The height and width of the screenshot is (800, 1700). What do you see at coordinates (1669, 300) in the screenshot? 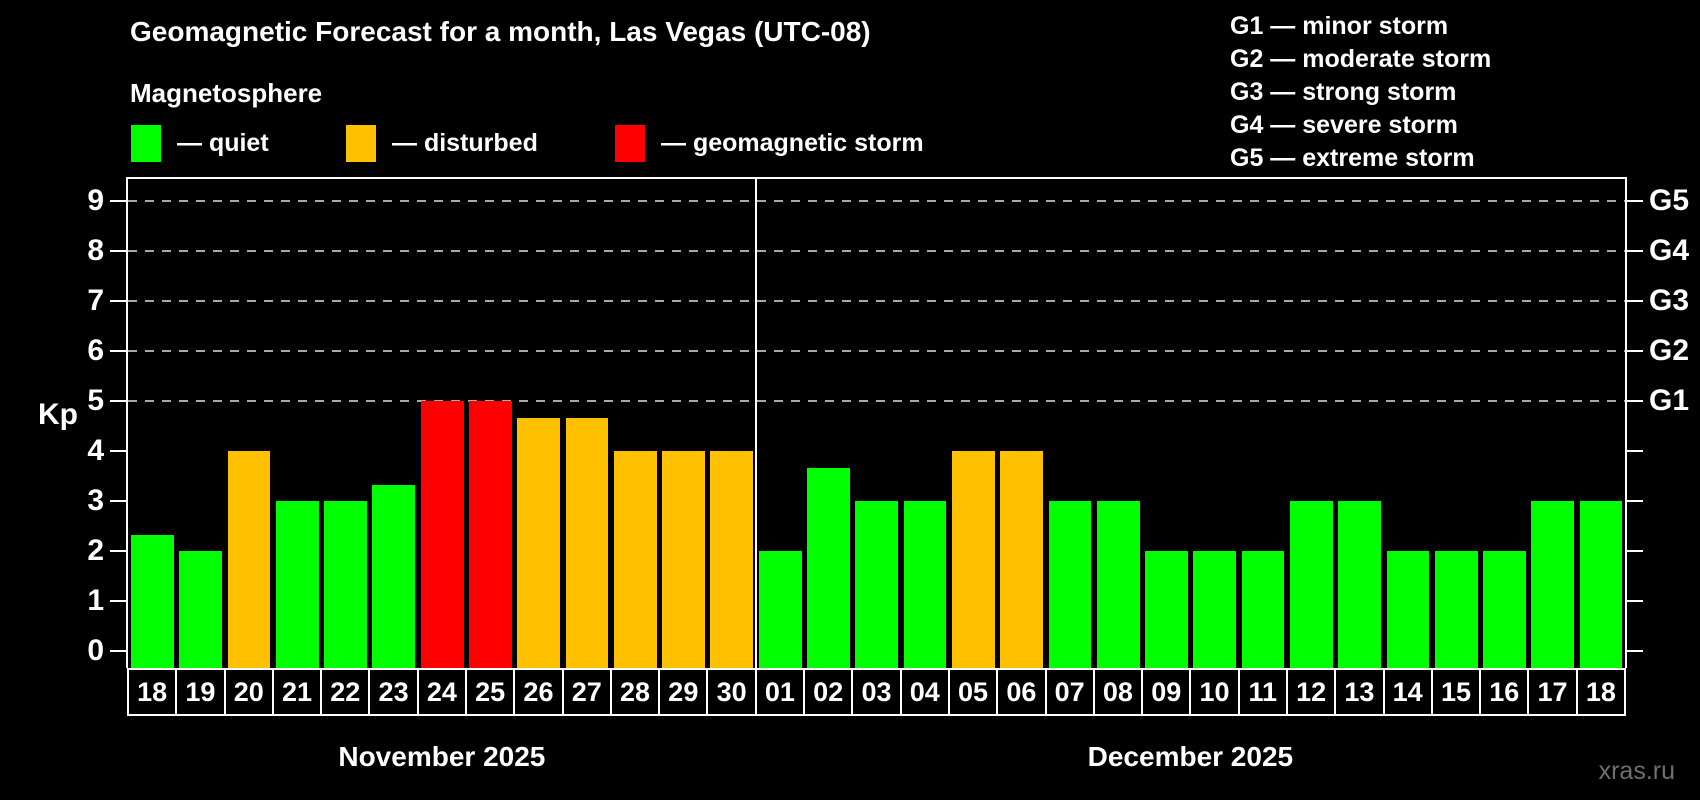
I see `right-axis-label-g3: G3` at bounding box center [1669, 300].